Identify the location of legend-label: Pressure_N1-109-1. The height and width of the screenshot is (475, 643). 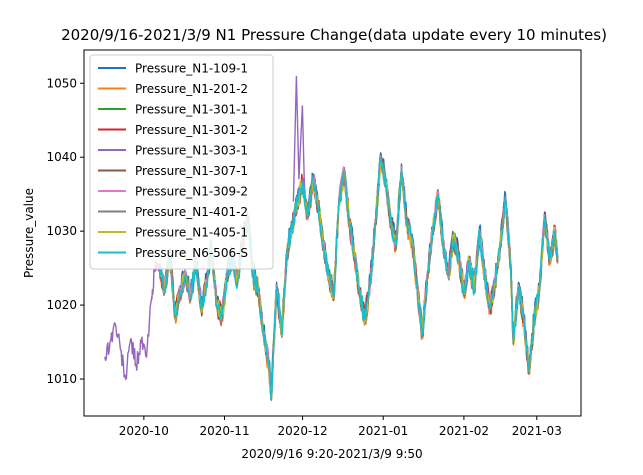
(191, 69).